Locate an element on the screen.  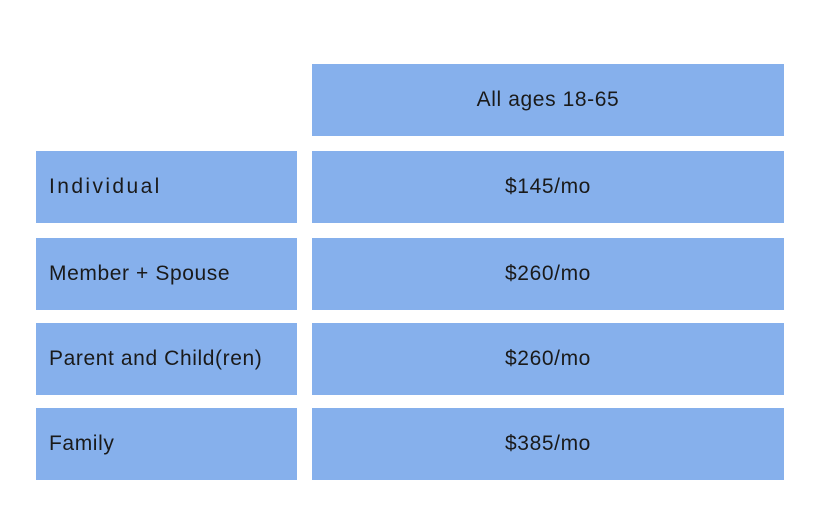
row-price-parent-children: $260/mo is located at coordinates (548, 359).